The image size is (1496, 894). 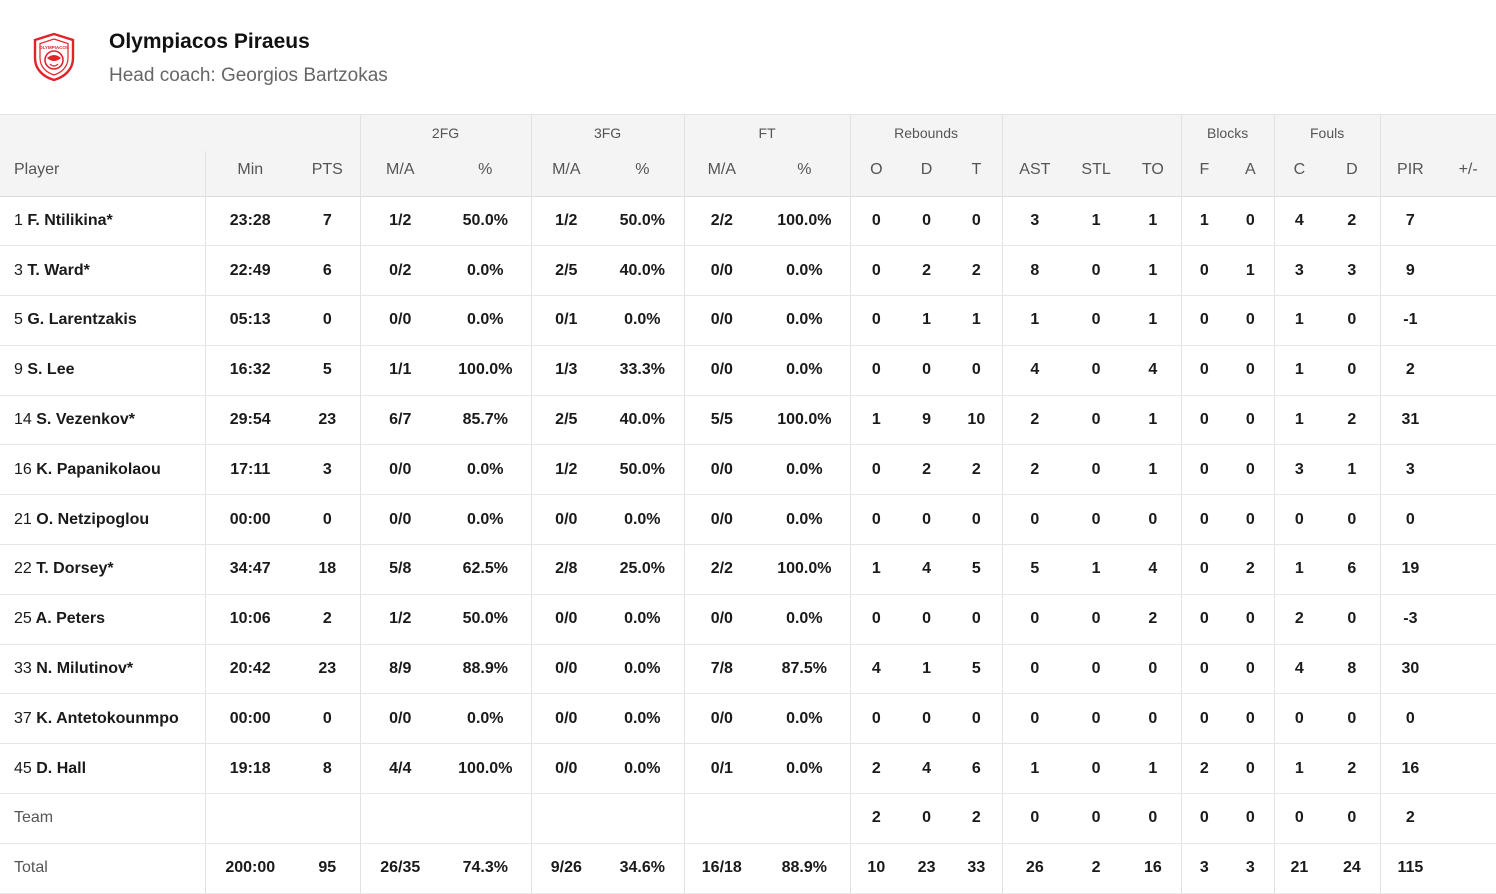 What do you see at coordinates (1251, 173) in the screenshot?
I see `col-header-blk-a: A` at bounding box center [1251, 173].